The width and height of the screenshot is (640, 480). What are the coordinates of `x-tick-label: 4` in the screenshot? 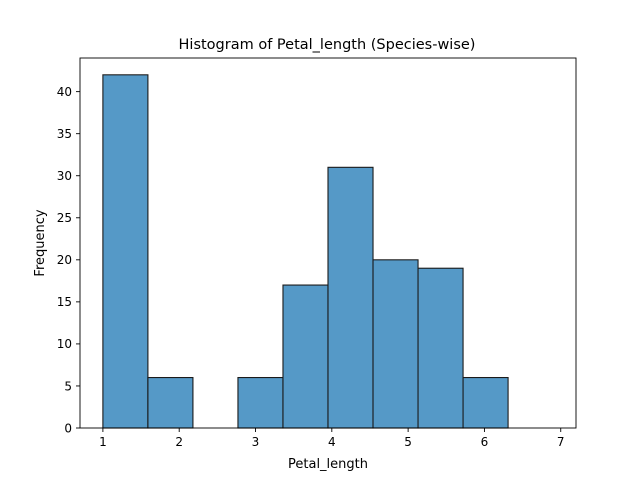 It's located at (332, 442).